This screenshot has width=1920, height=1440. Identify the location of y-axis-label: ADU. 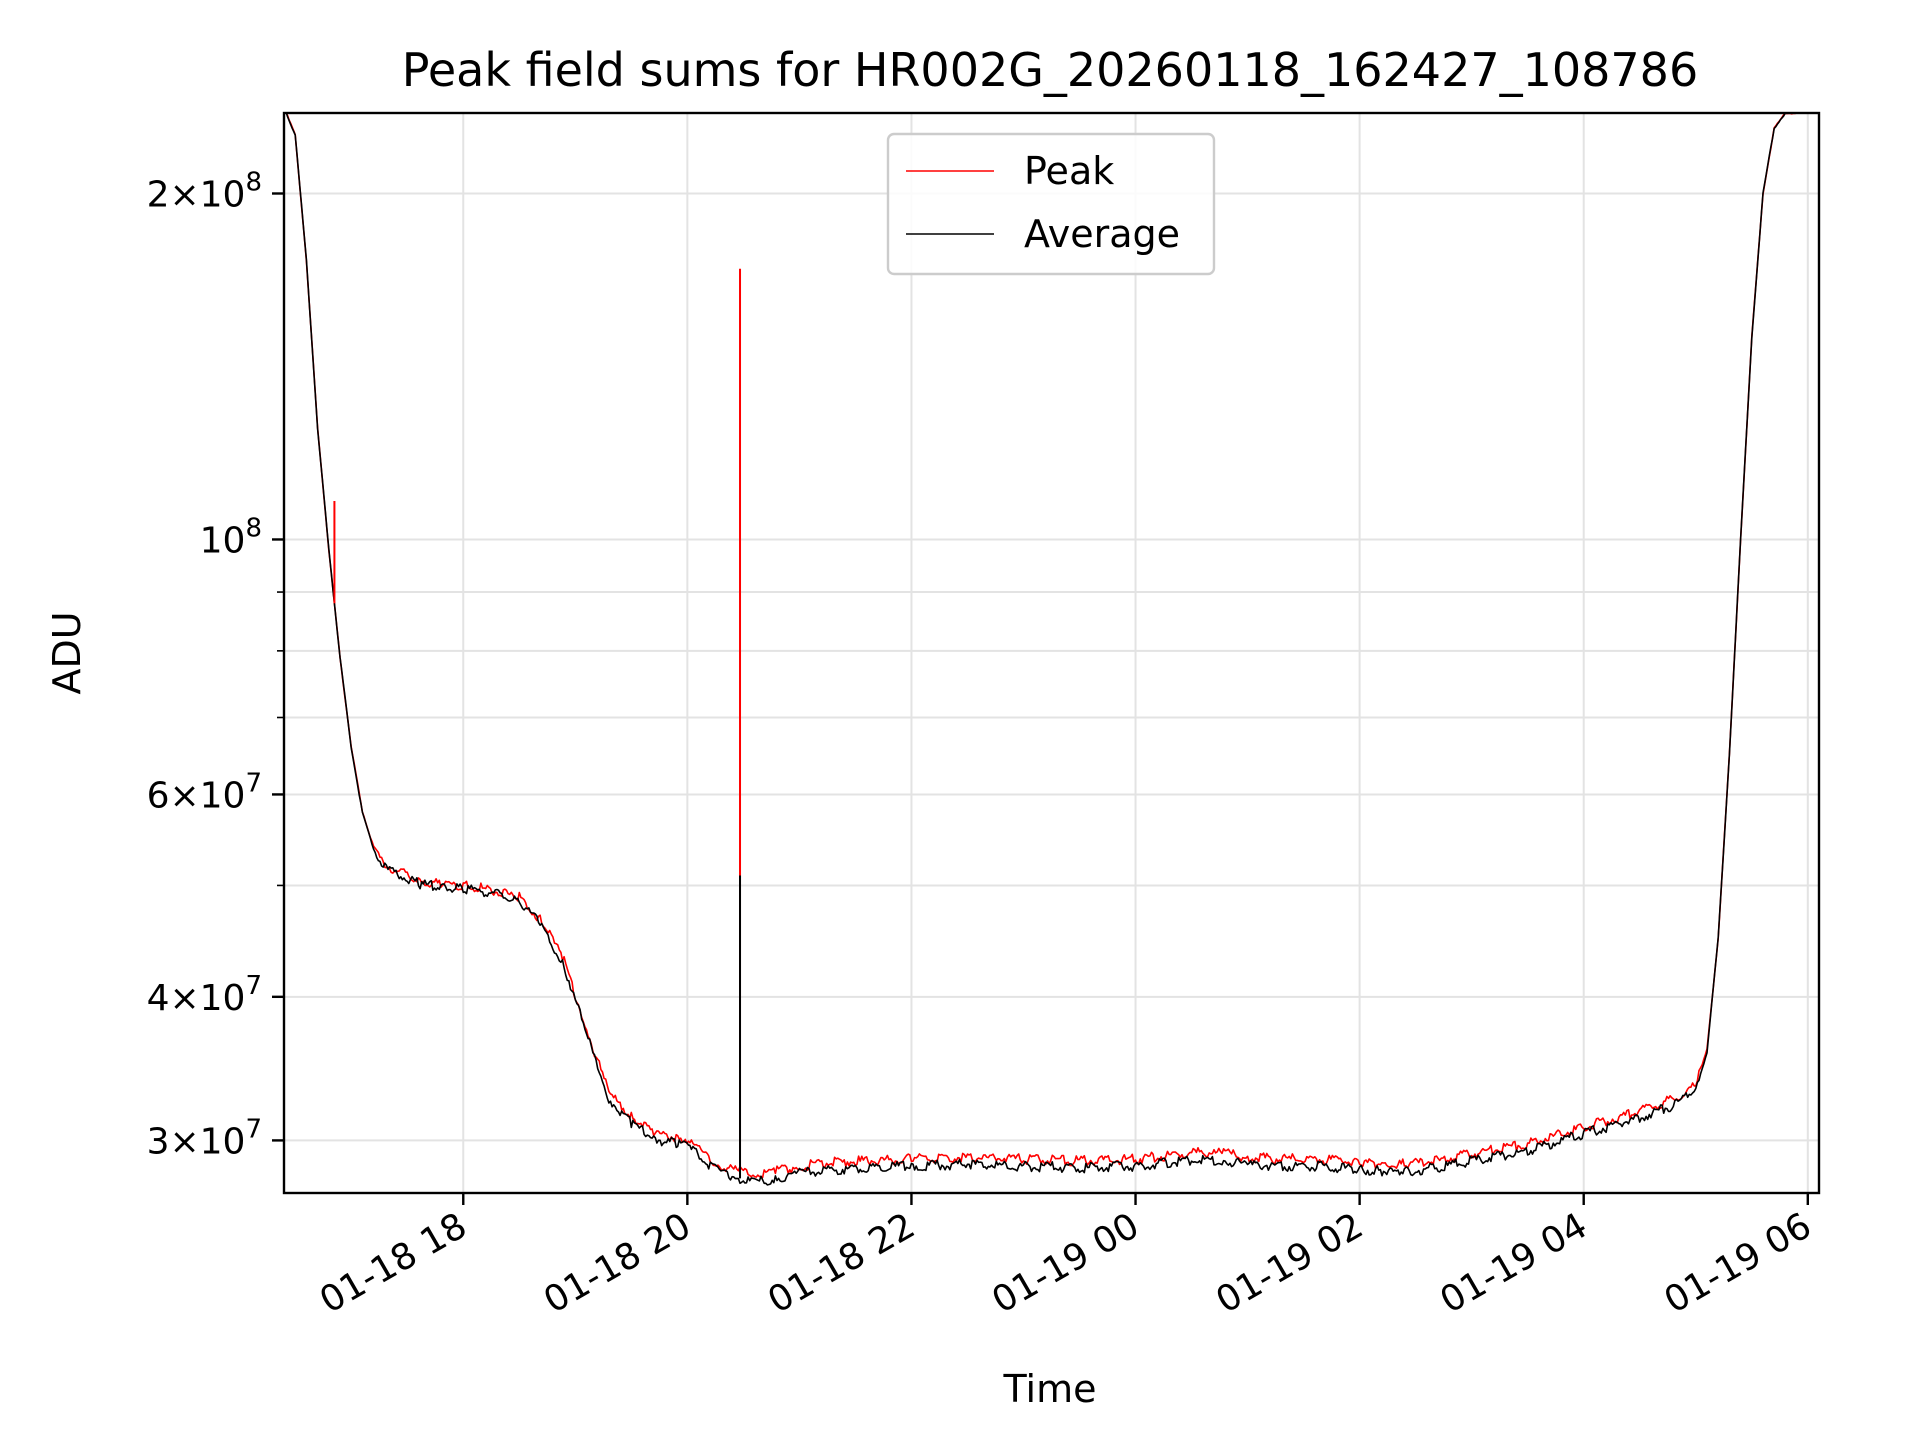
(67, 652).